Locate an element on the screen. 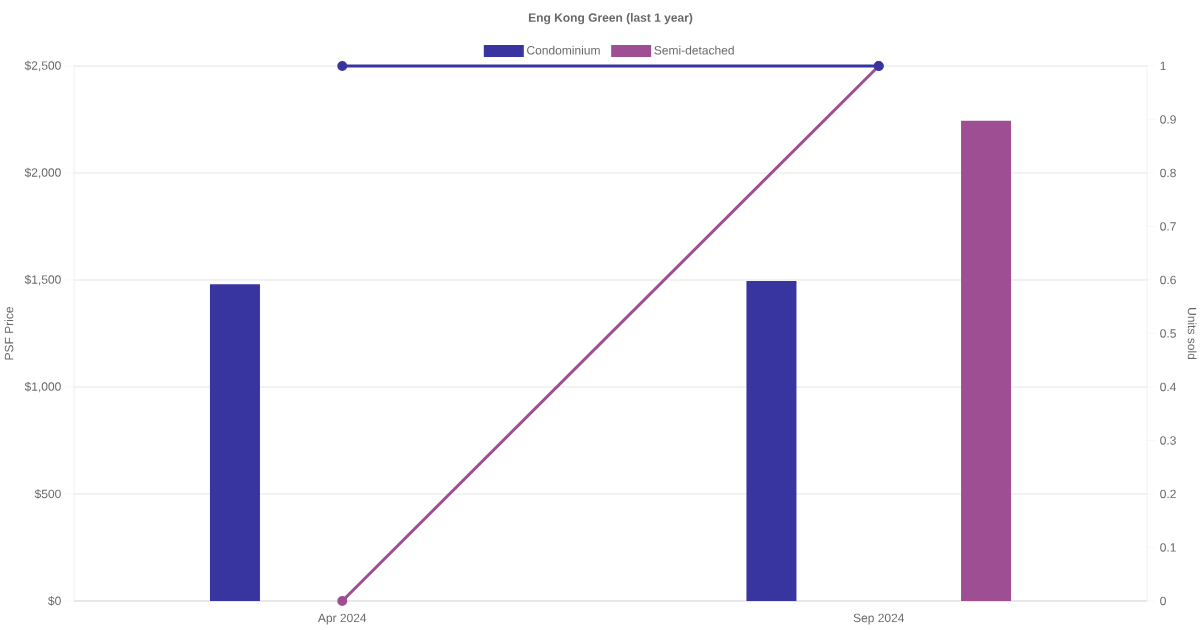 The height and width of the screenshot is (630, 1200). y2-tick-label: 0.2 is located at coordinates (1168, 494).